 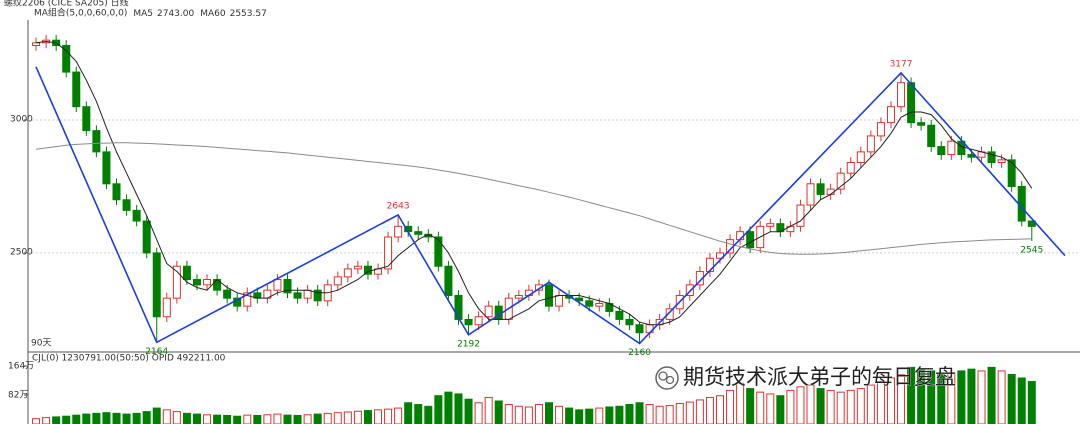 I want to click on legend-name: MA5, so click(x=143, y=14).